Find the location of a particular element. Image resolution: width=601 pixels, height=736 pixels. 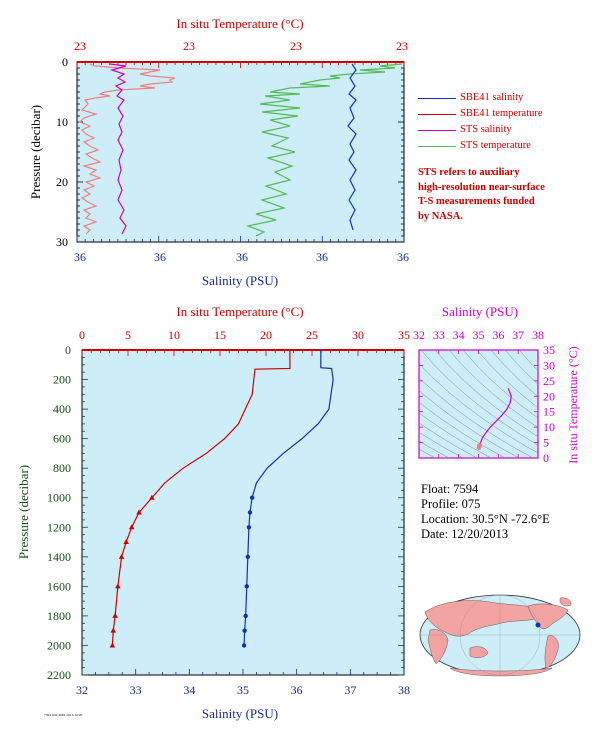

top-salinity-axis-label: Salinity (PSU) is located at coordinates (240, 280).